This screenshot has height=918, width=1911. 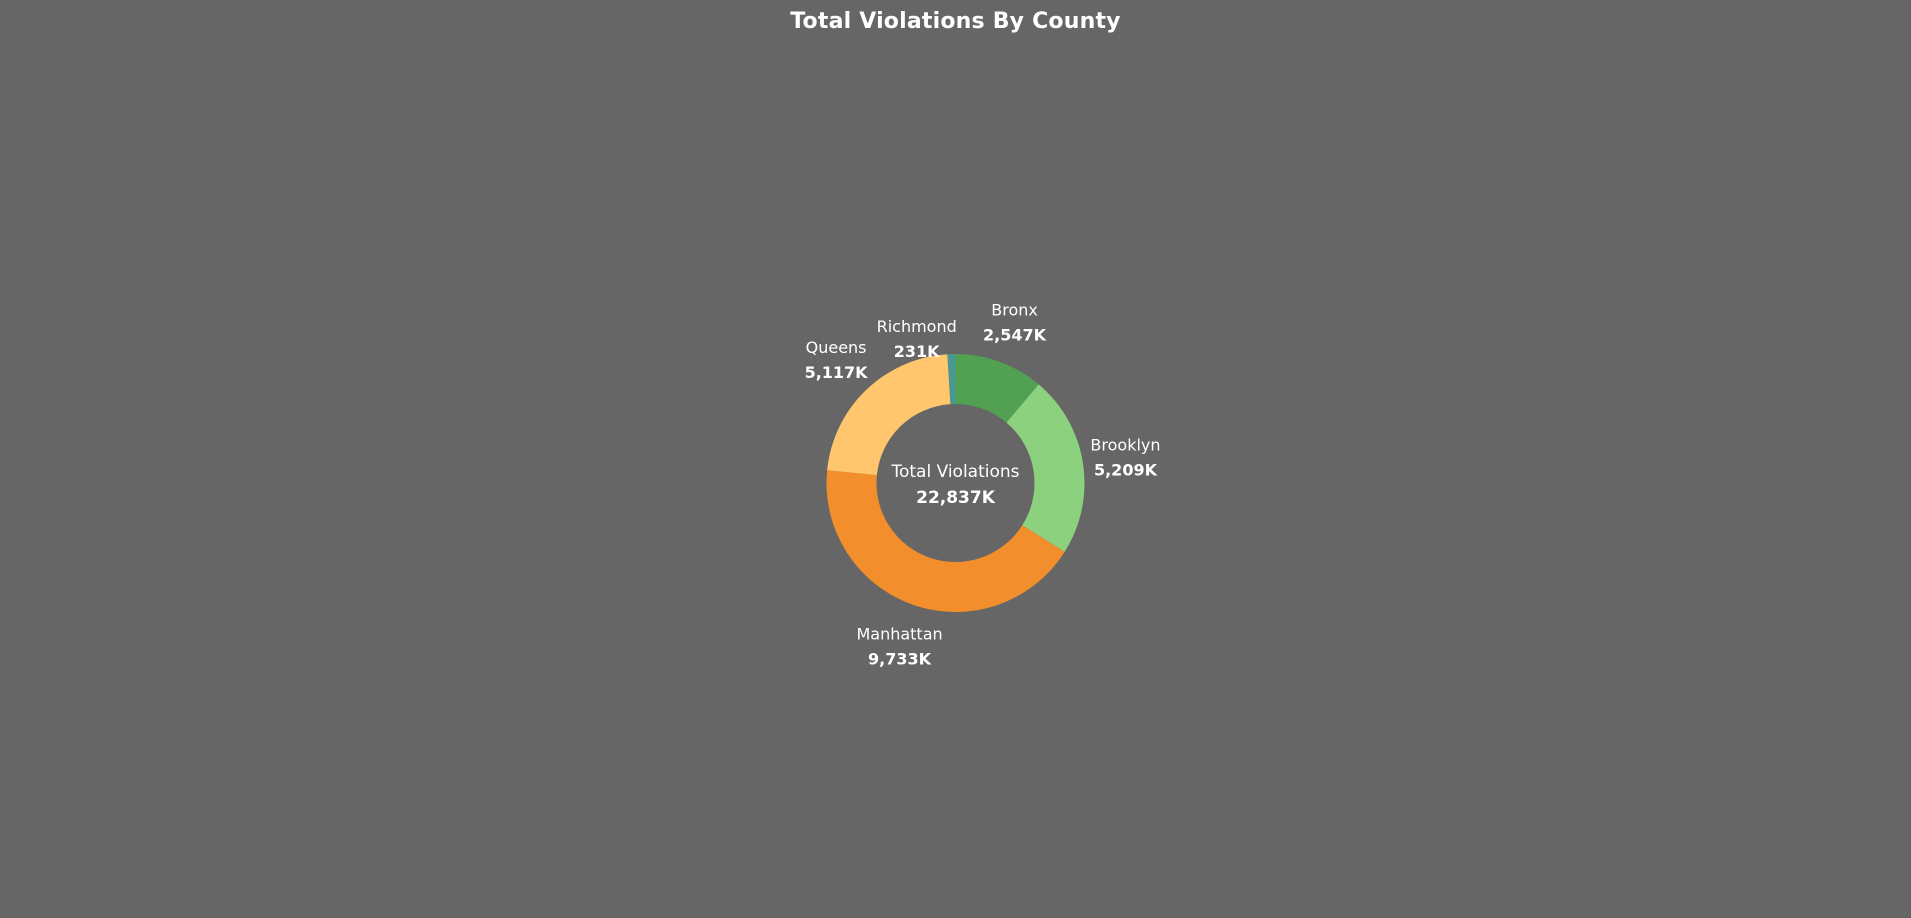 What do you see at coordinates (900, 659) in the screenshot?
I see `slice-label-value: 9,733K` at bounding box center [900, 659].